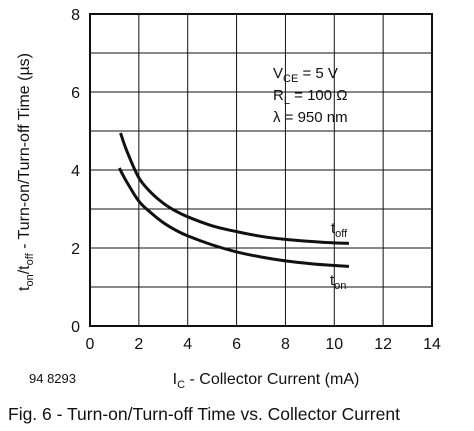 The height and width of the screenshot is (431, 474). I want to click on x-tick-label-2: 4, so click(187, 344).